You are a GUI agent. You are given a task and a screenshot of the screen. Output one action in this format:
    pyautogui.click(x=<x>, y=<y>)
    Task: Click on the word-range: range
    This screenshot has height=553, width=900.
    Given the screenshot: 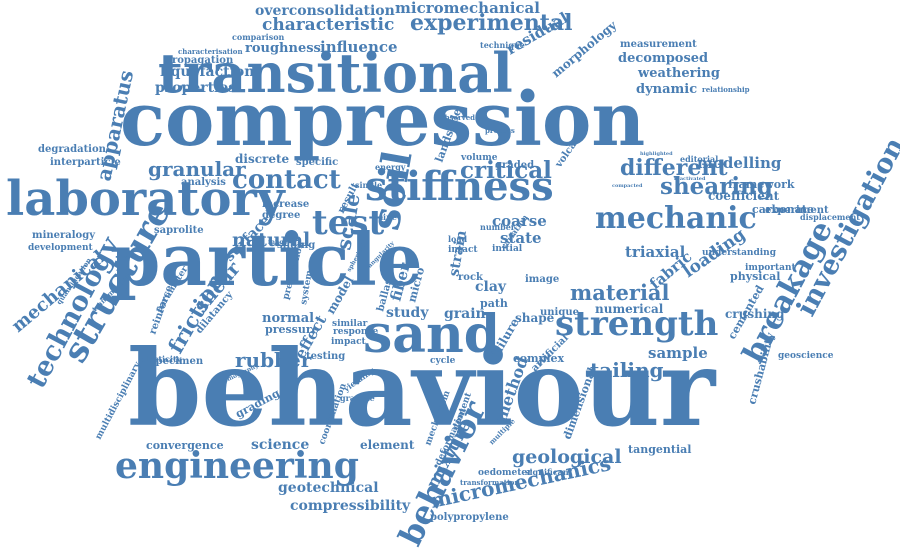 What is the action you would take?
    pyautogui.click(x=278, y=242)
    